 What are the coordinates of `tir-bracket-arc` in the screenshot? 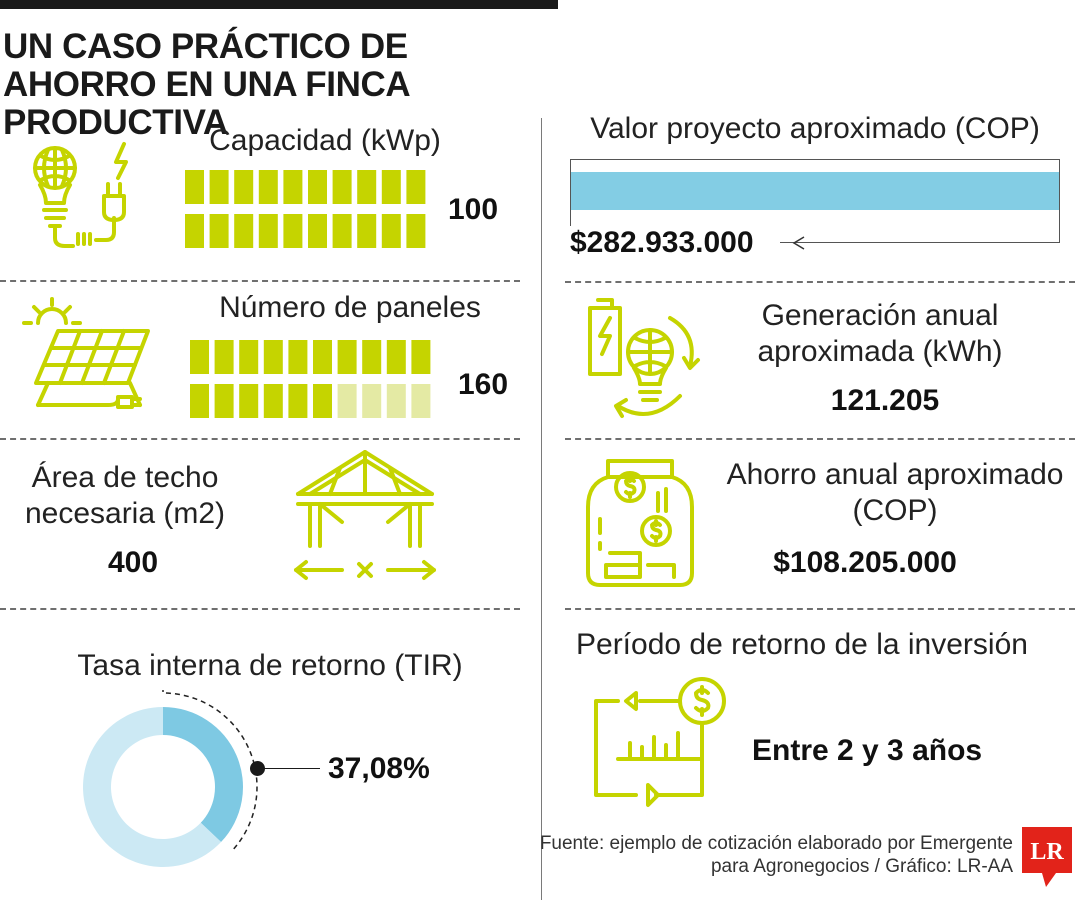 It's located at (210, 771).